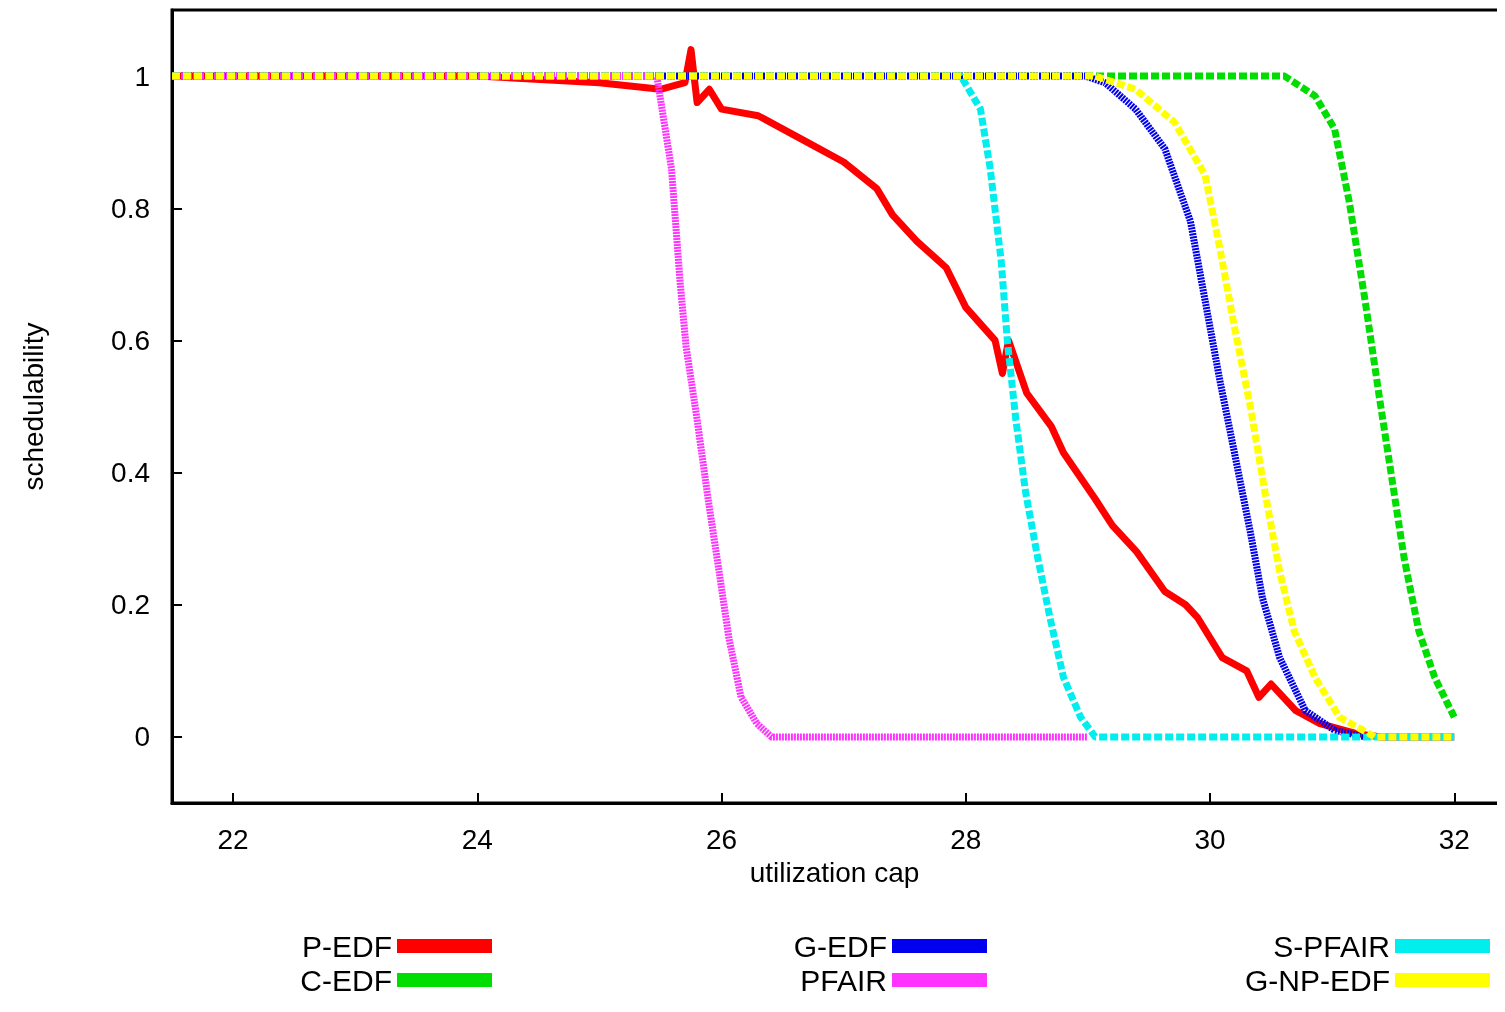  What do you see at coordinates (130, 340) in the screenshot?
I see `y-tick-label: 0.6` at bounding box center [130, 340].